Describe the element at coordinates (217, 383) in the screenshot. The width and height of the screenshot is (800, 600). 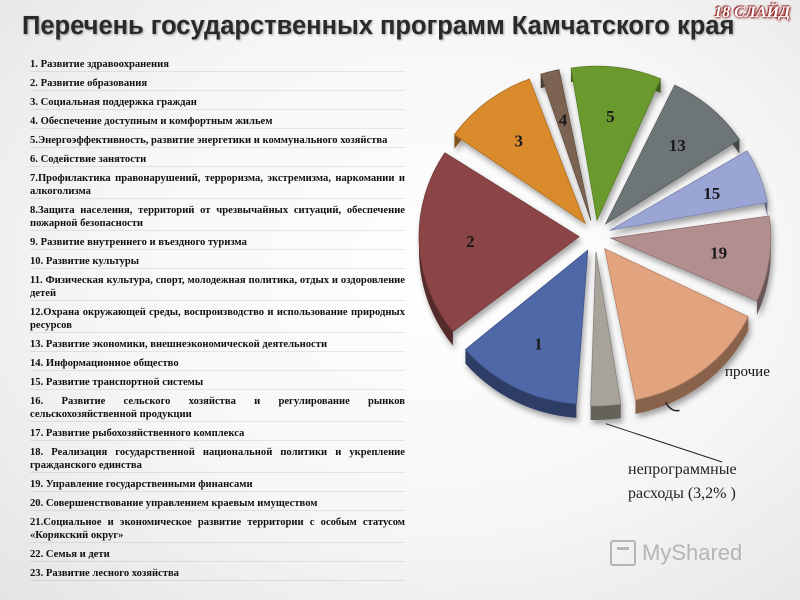
I see `program-item: 15. Развитие транспортной системы` at that location.